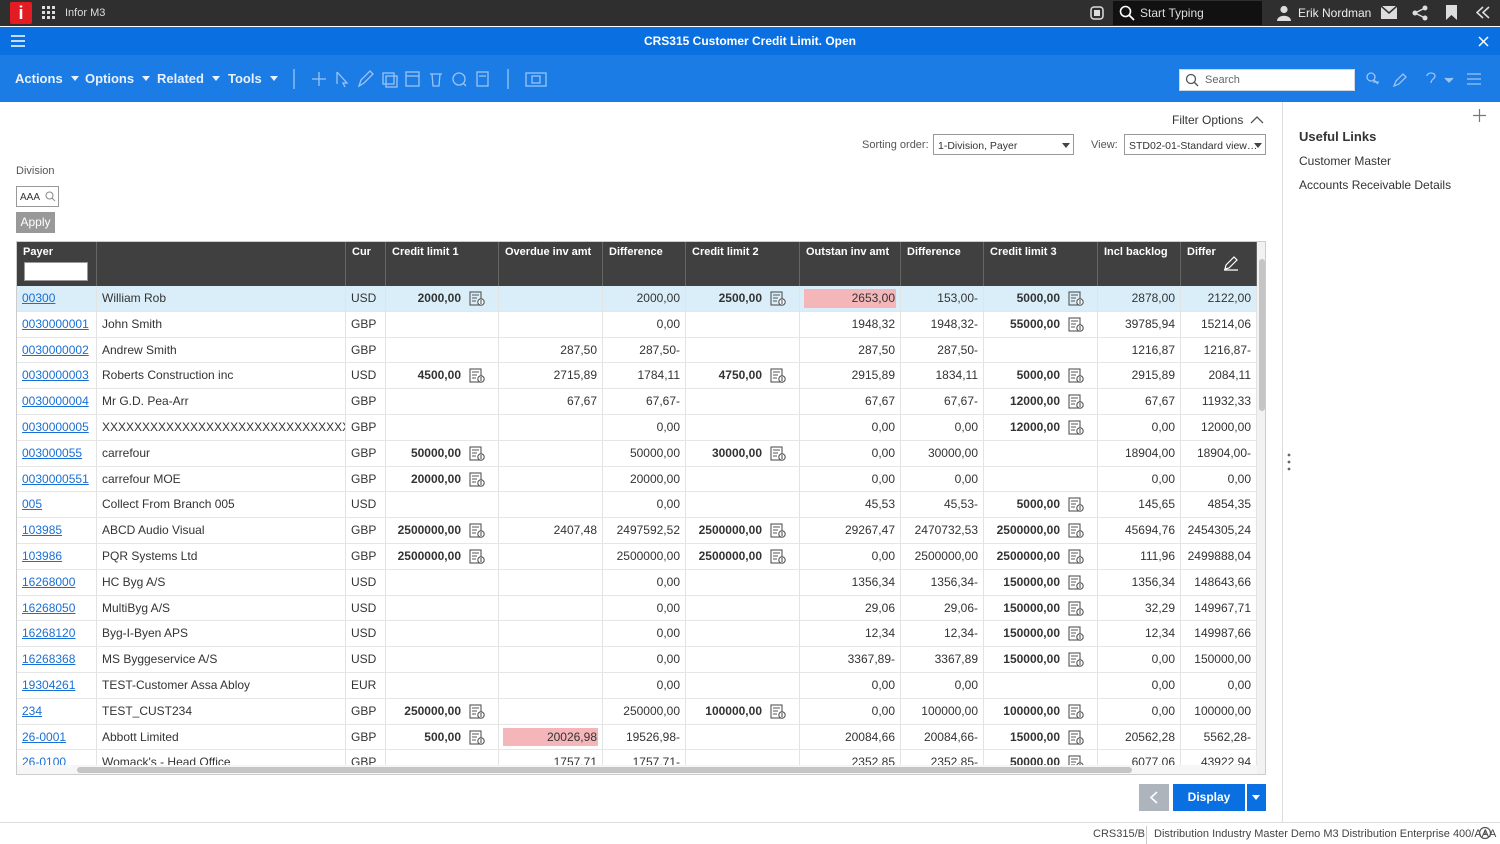 Image resolution: width=1500 pixels, height=844 pixels. What do you see at coordinates (1334, 13) in the screenshot?
I see `user-name: Erik Nordman` at bounding box center [1334, 13].